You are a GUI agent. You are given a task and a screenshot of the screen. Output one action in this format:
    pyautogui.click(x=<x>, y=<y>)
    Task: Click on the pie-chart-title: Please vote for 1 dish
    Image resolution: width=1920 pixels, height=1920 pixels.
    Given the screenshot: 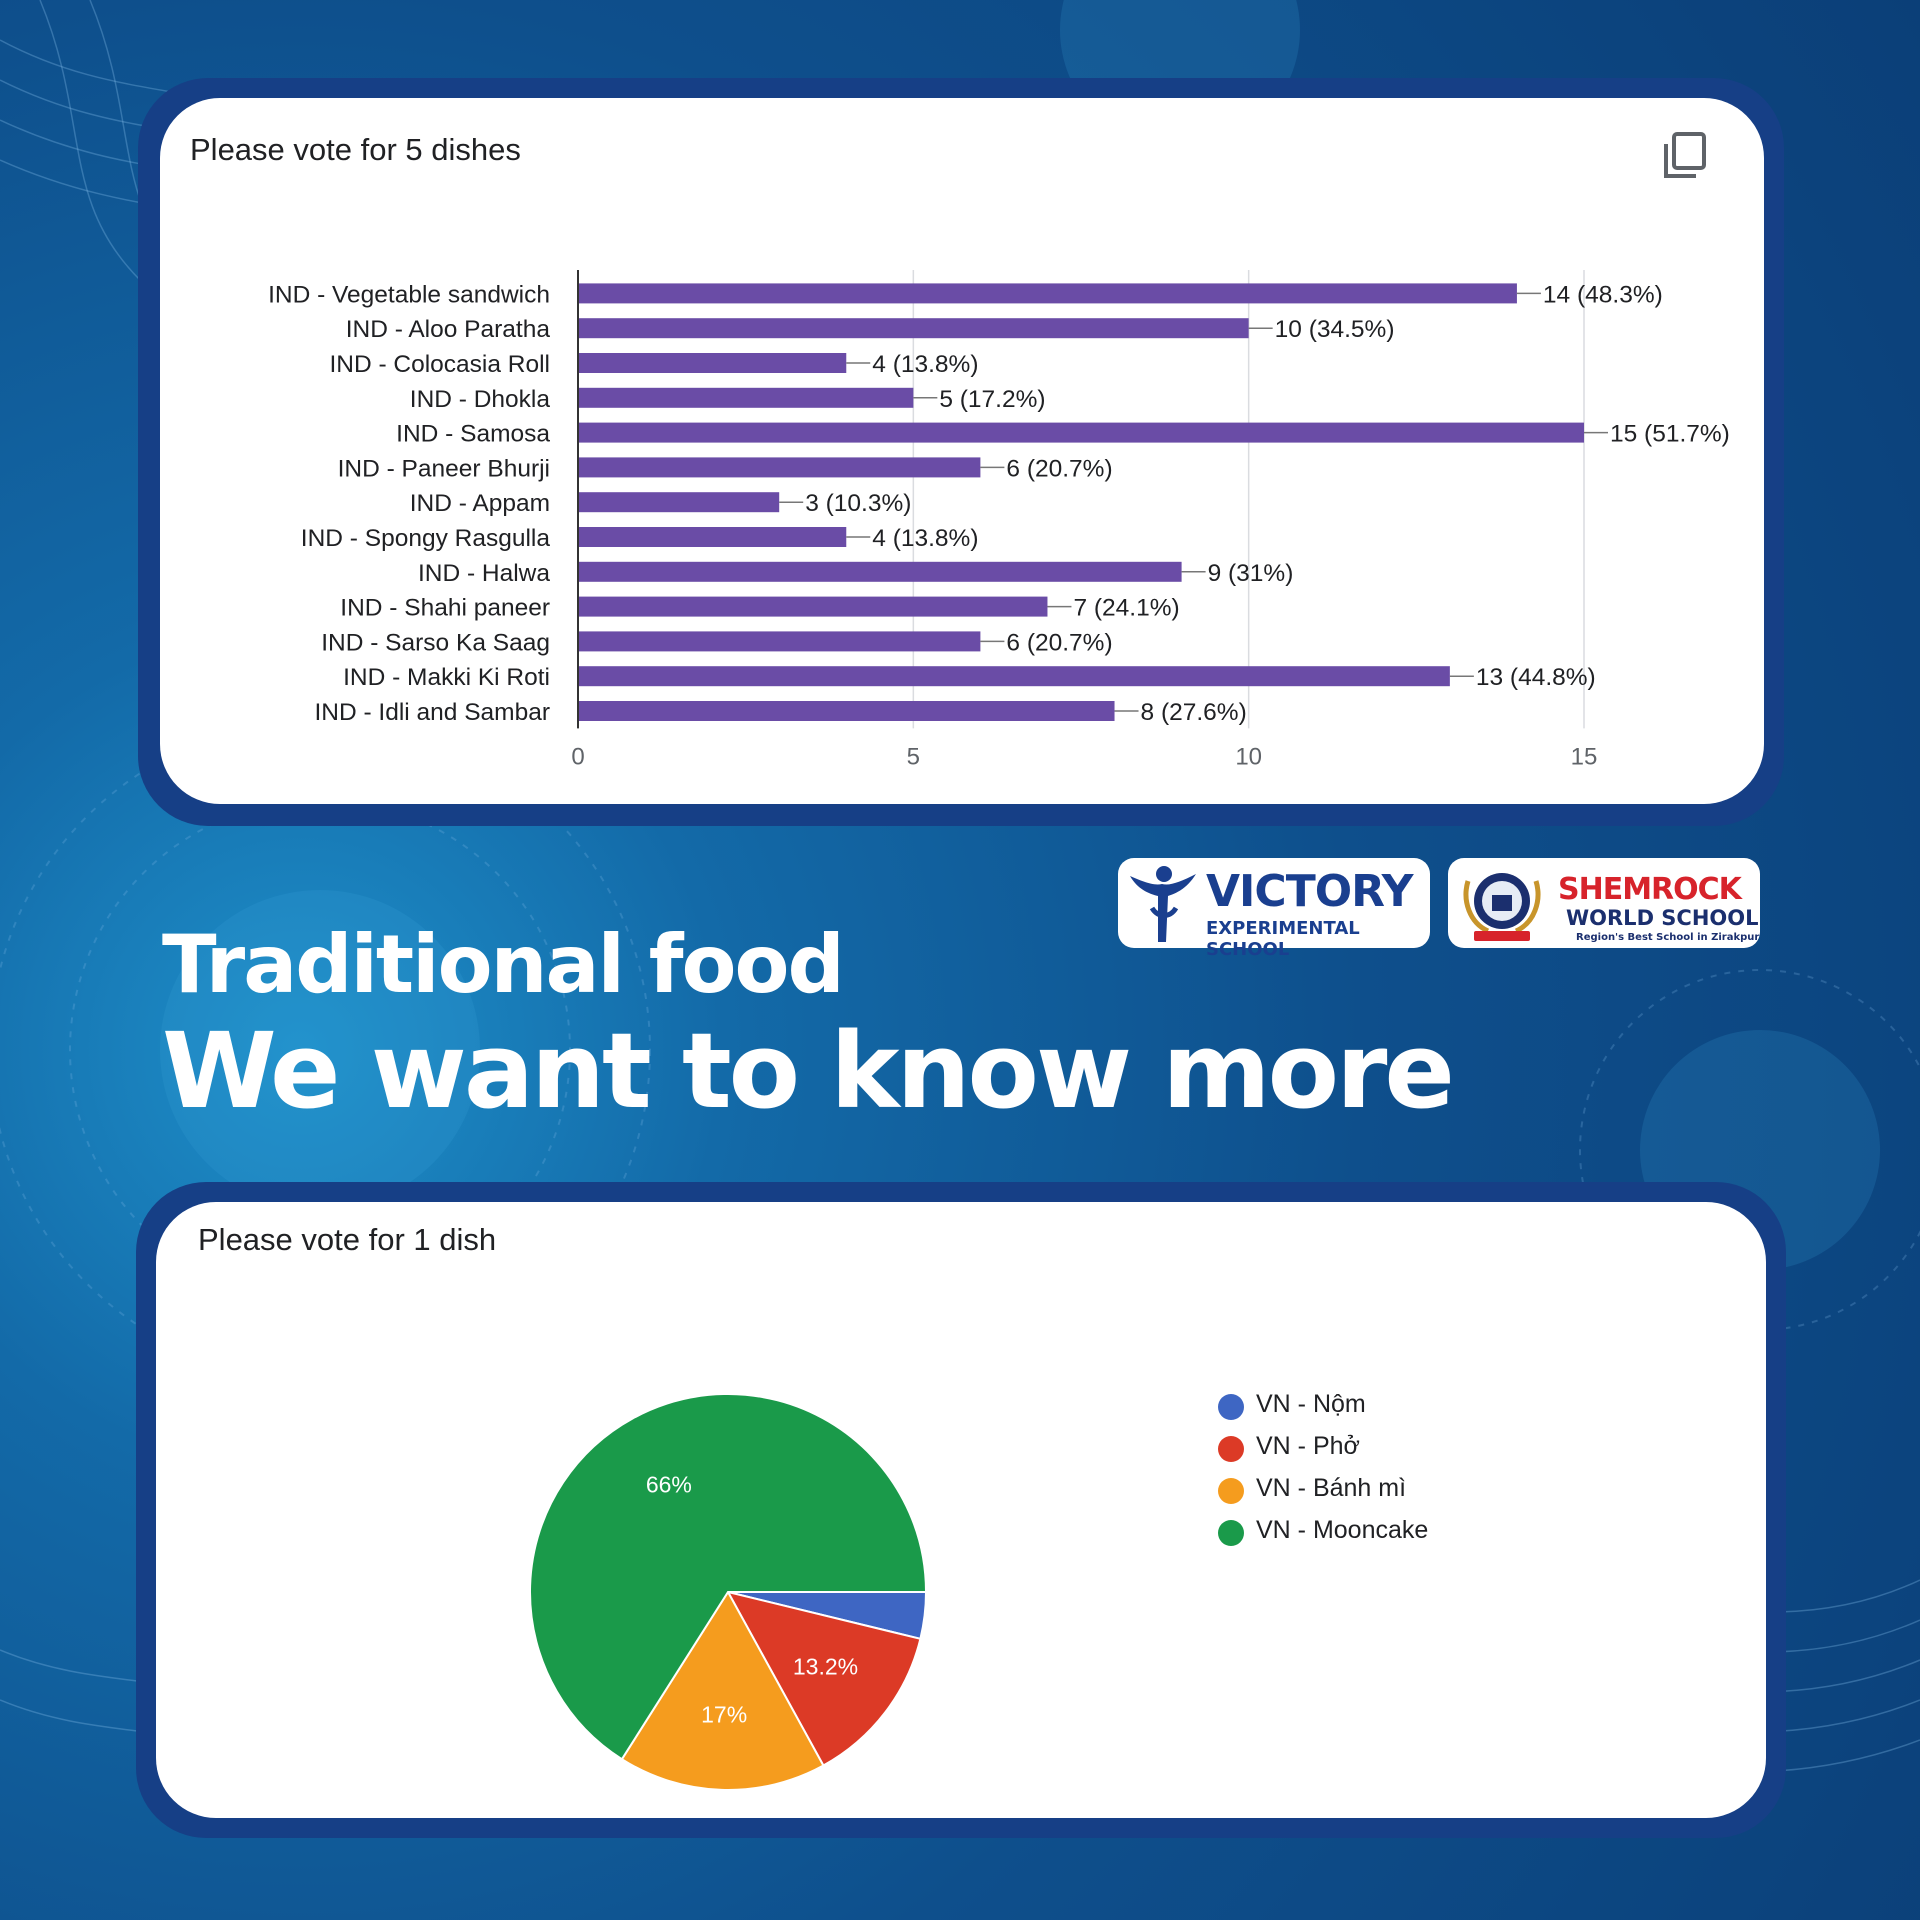 What is the action you would take?
    pyautogui.click(x=347, y=1239)
    